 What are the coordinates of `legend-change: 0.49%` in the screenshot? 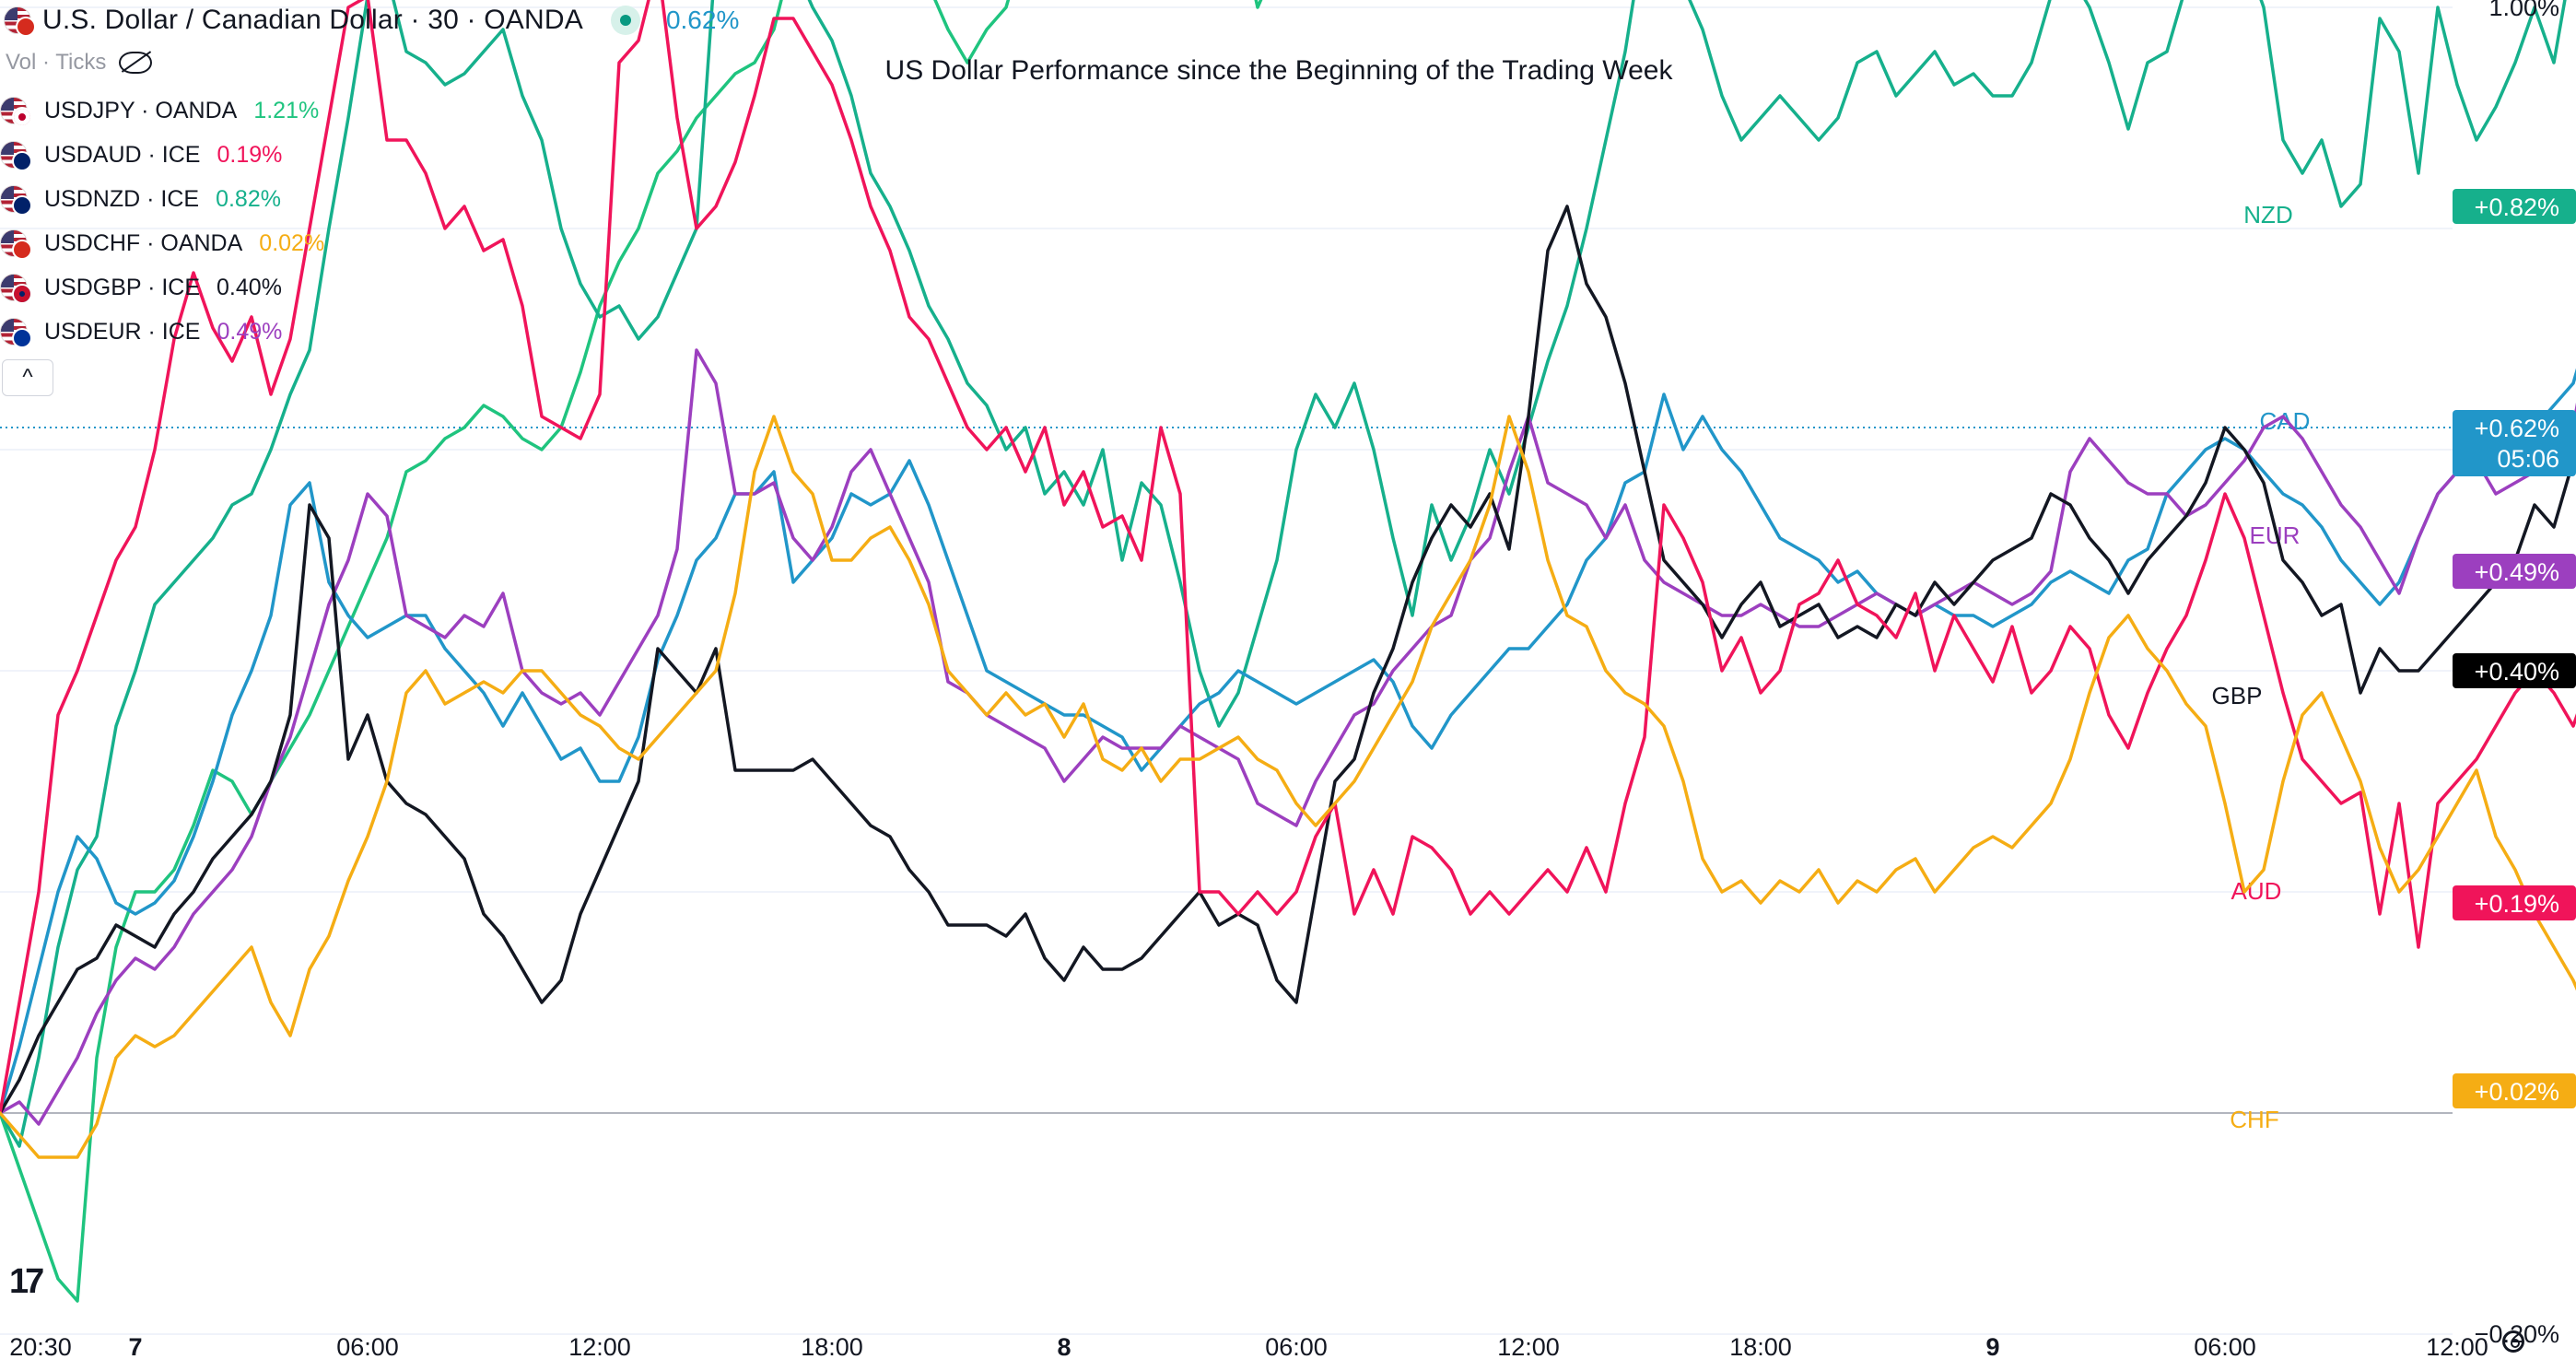 It's located at (250, 332).